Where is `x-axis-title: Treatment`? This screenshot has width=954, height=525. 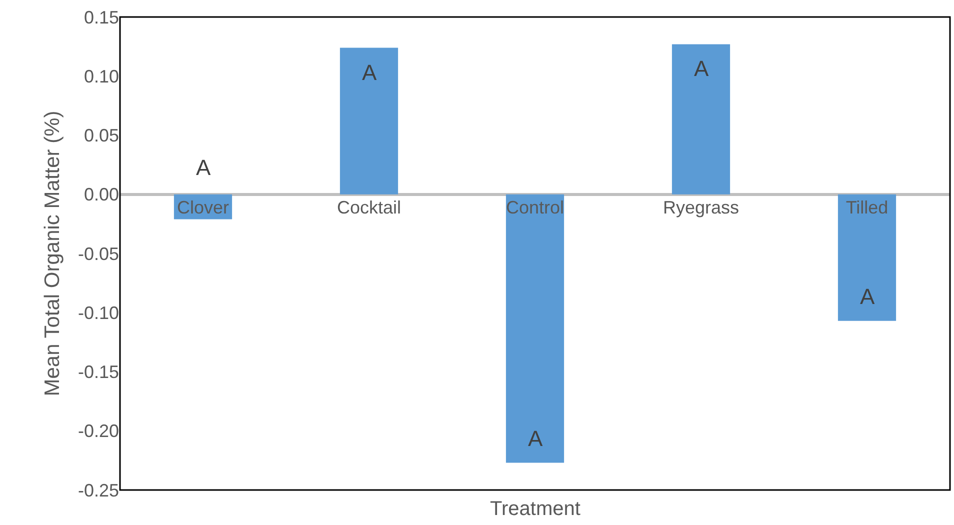 x-axis-title: Treatment is located at coordinates (535, 509).